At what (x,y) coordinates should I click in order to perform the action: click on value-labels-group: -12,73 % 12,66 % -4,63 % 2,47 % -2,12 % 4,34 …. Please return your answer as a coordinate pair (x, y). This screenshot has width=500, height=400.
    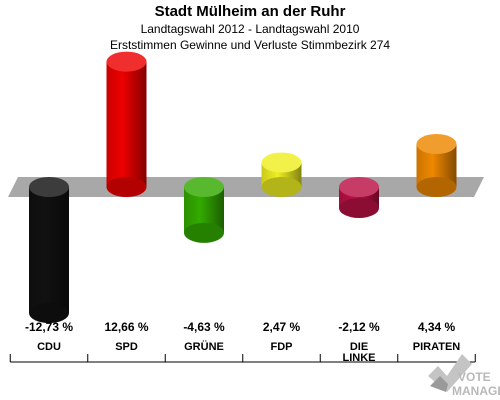
    Looking at the image, I should click on (240, 327).